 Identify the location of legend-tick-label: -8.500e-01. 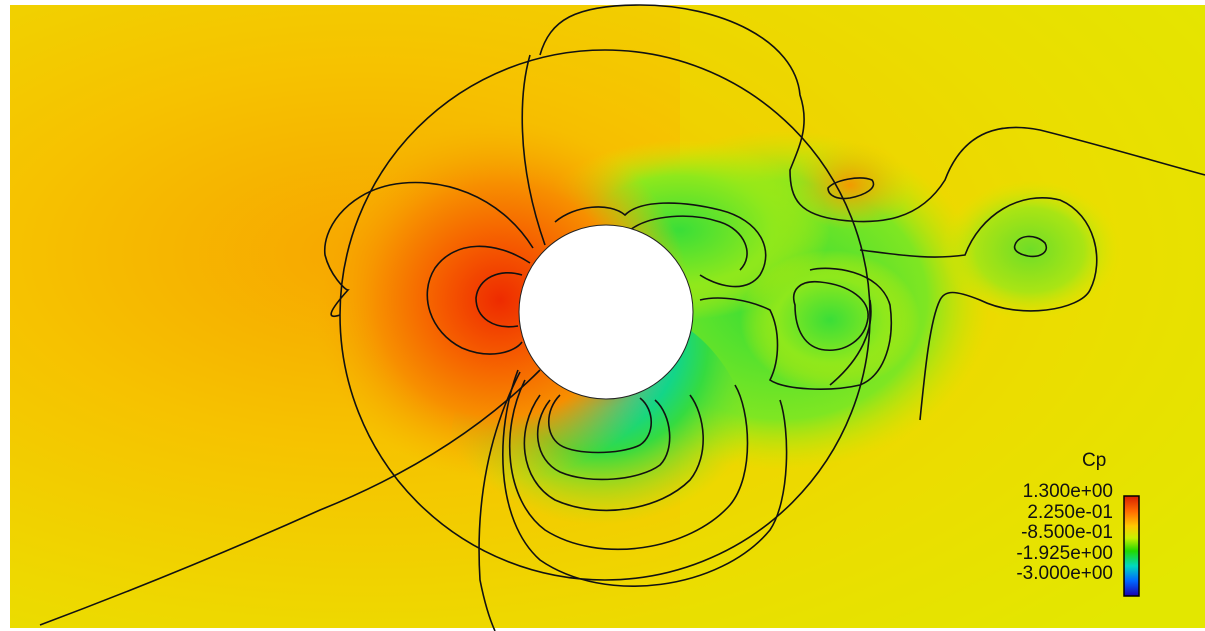
(1067, 532).